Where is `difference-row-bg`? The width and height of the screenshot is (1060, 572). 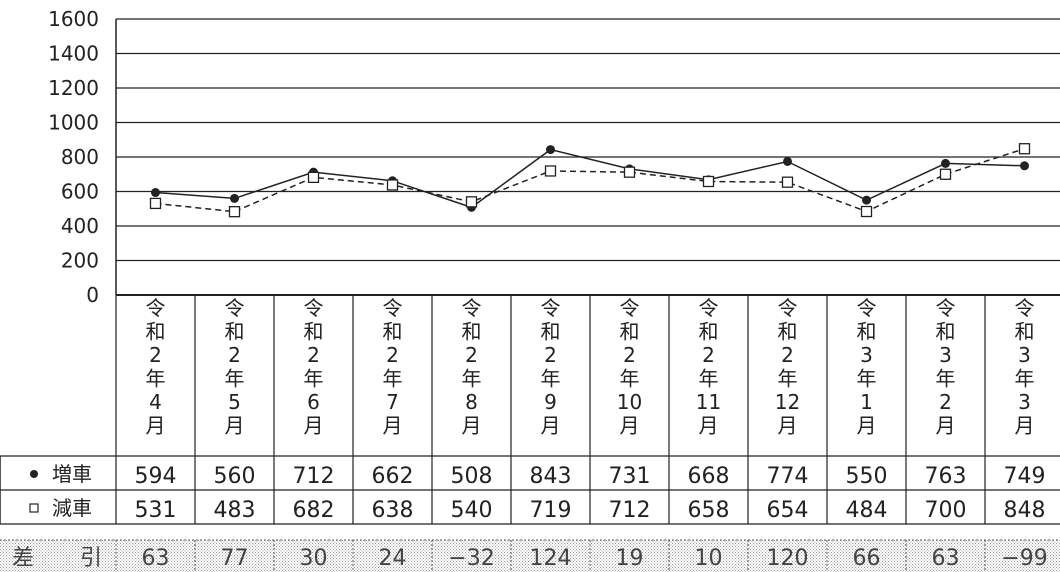 difference-row-bg is located at coordinates (530, 556).